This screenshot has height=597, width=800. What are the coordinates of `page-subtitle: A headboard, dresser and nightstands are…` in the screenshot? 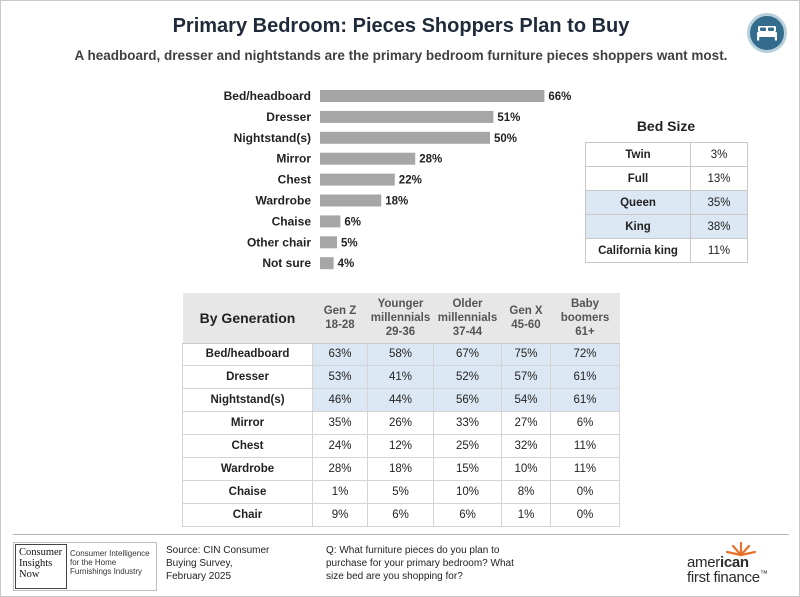 It's located at (401, 55).